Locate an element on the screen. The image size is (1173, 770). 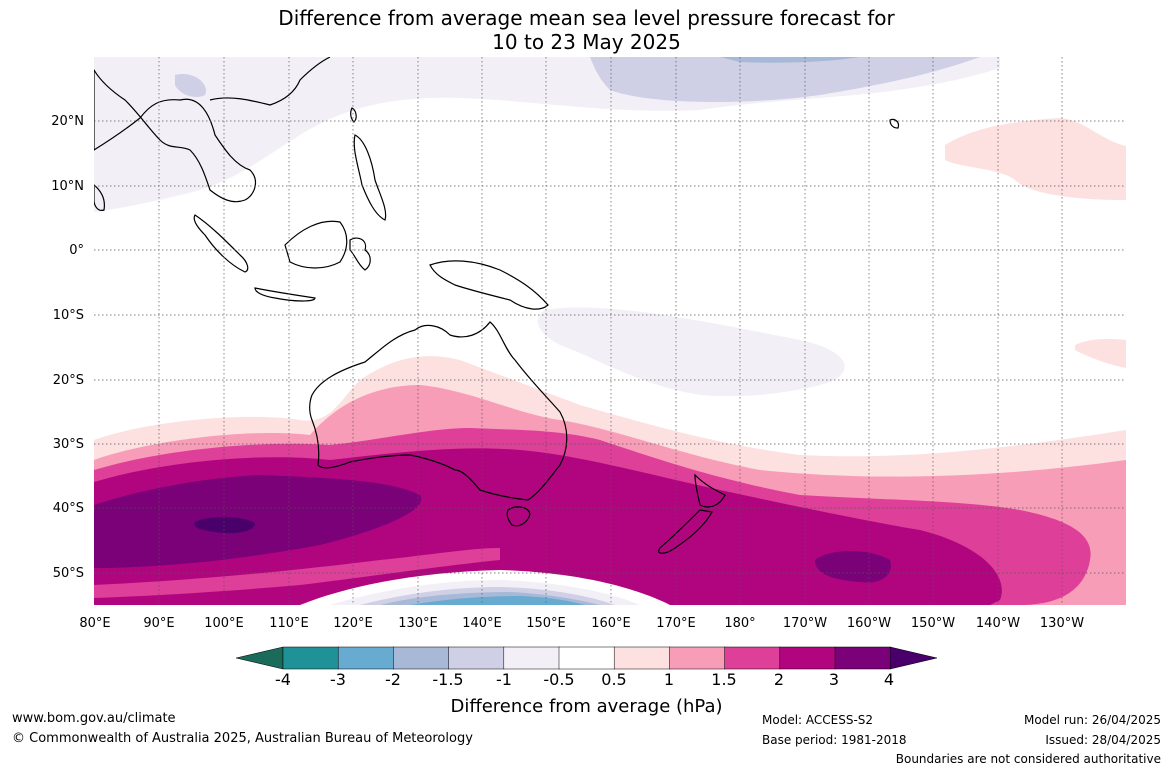
lat-label-40s: 40°S is located at coordinates (68, 508).